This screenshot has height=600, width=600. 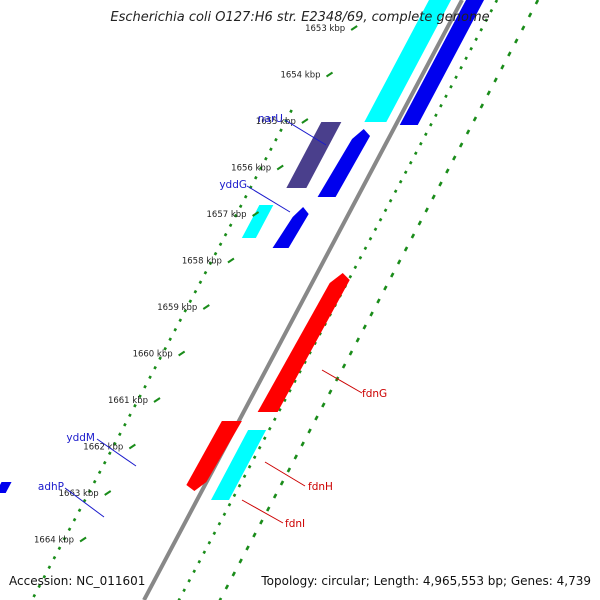 What do you see at coordinates (239, 465) in the screenshot?
I see `gene-fdnI-bar` at bounding box center [239, 465].